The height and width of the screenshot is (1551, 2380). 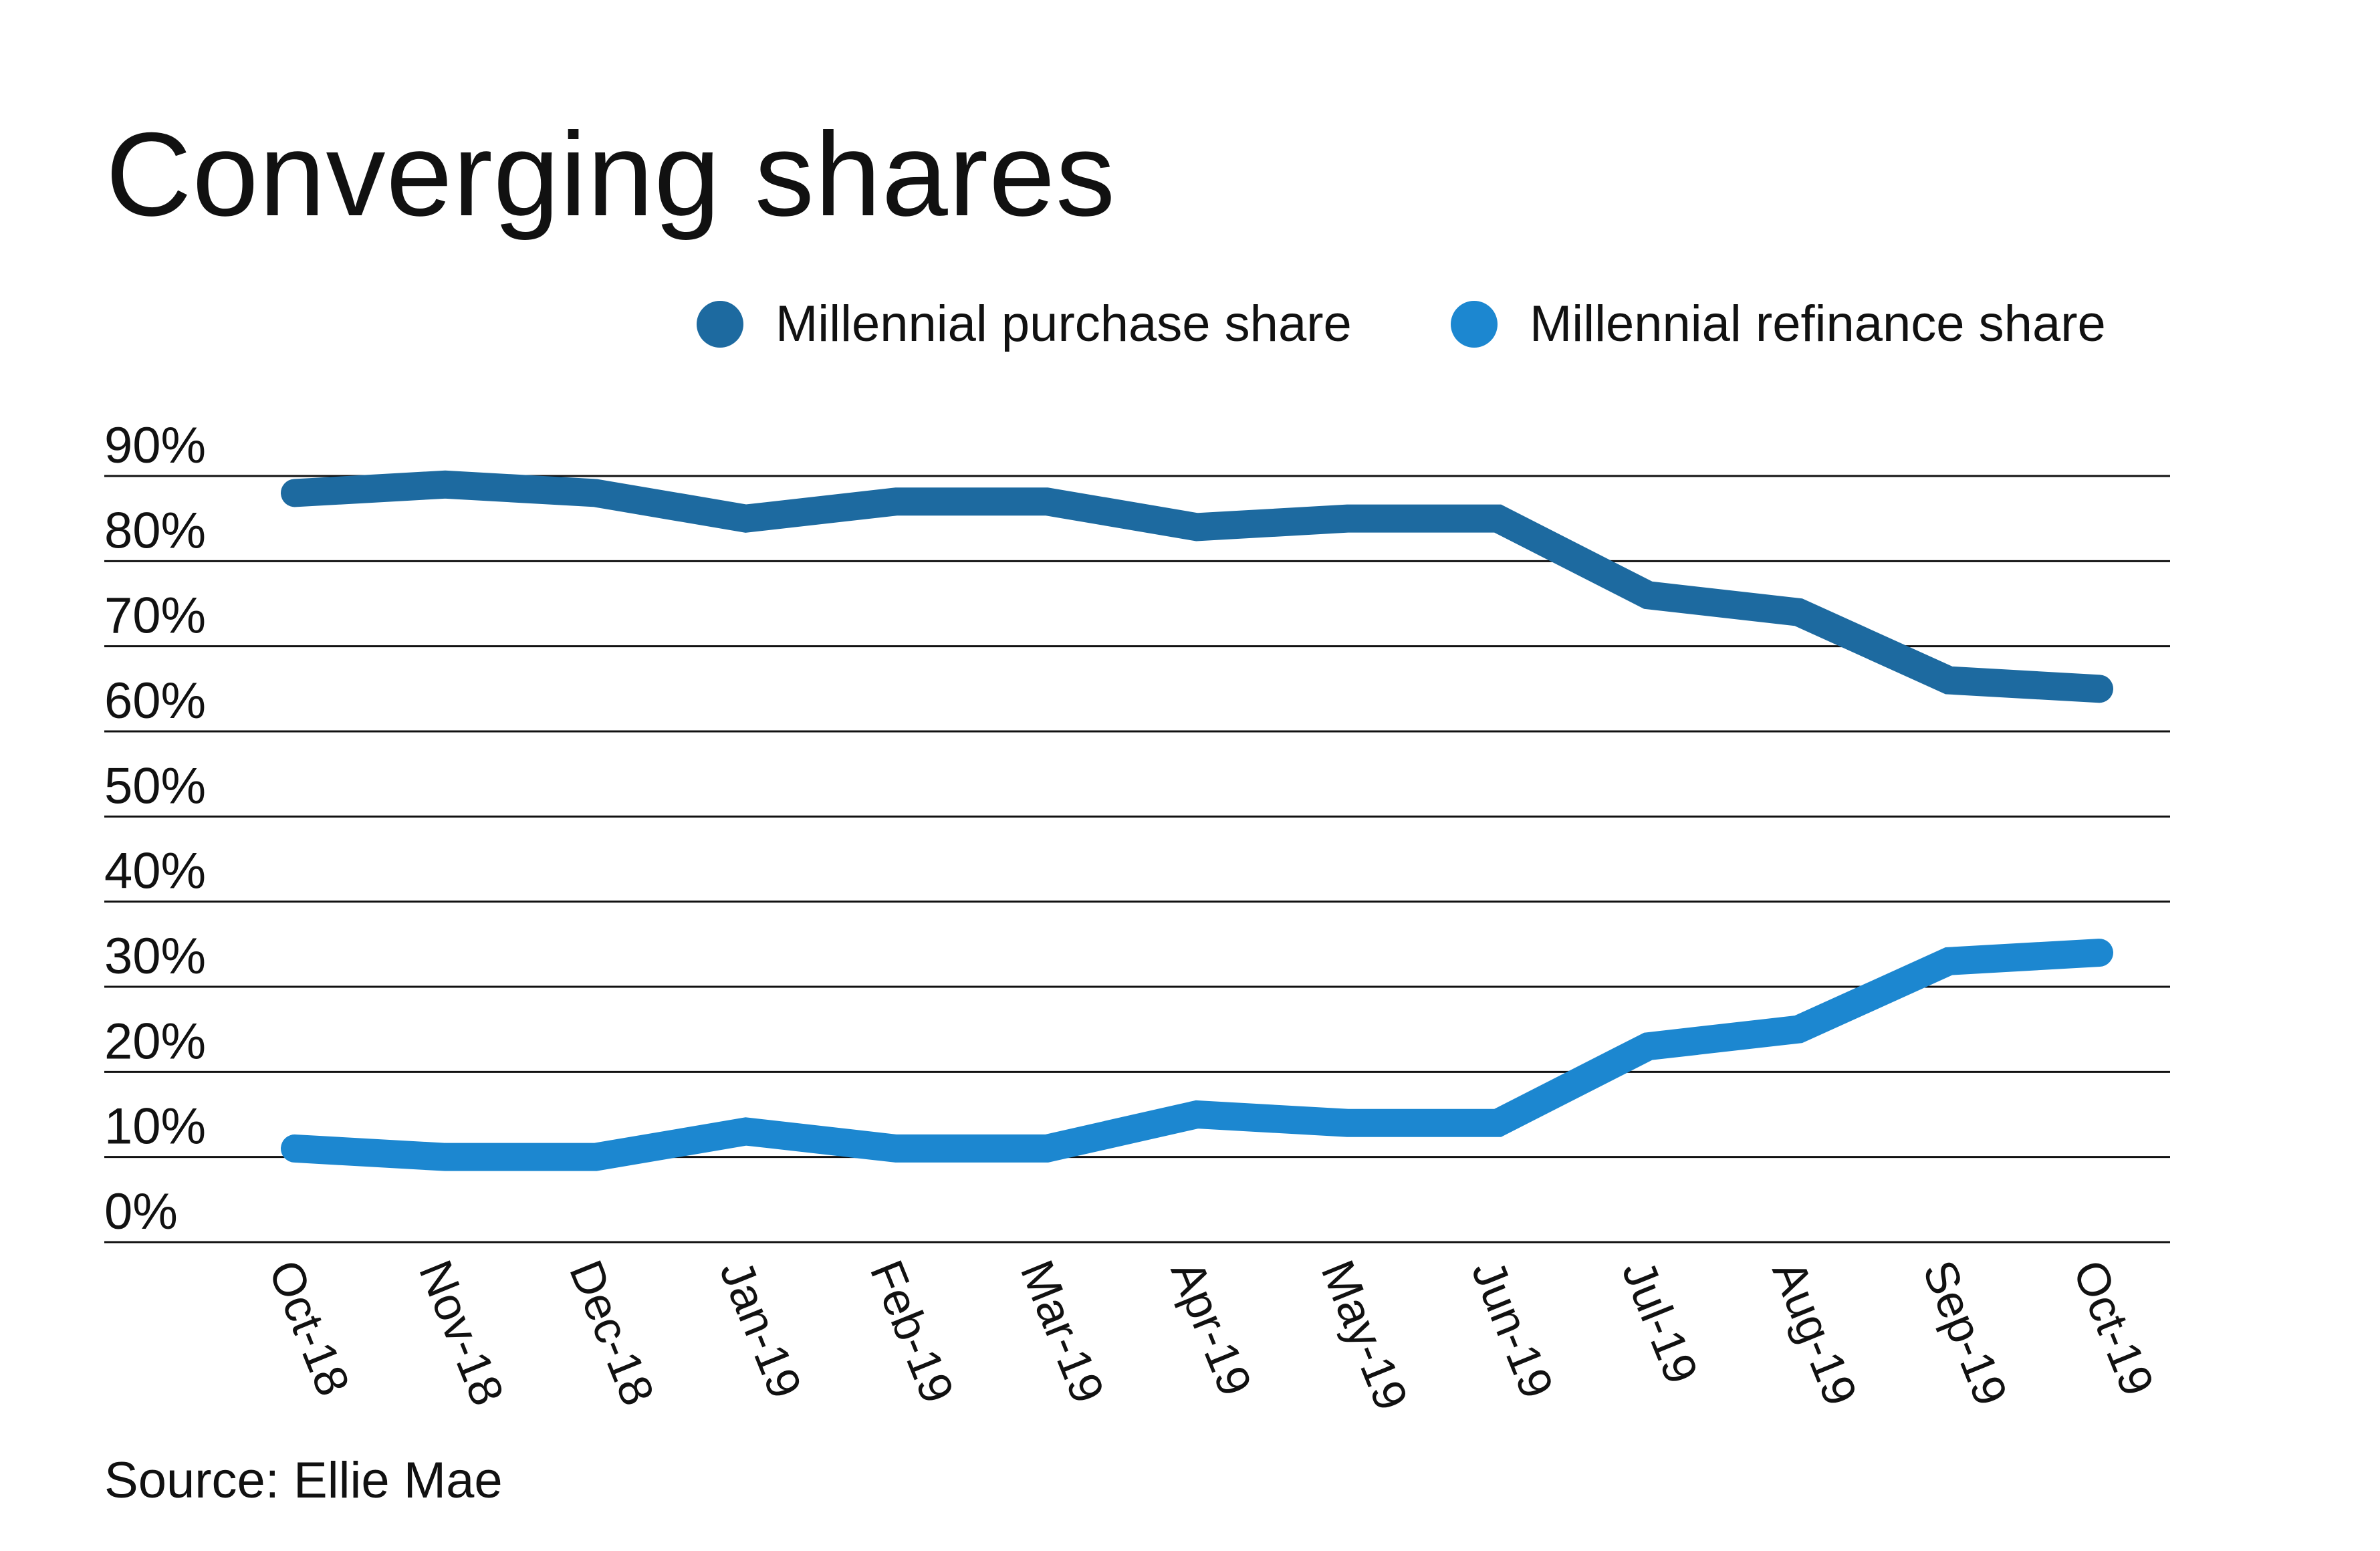 What do you see at coordinates (1197, 586) in the screenshot?
I see `series-line-purchase` at bounding box center [1197, 586].